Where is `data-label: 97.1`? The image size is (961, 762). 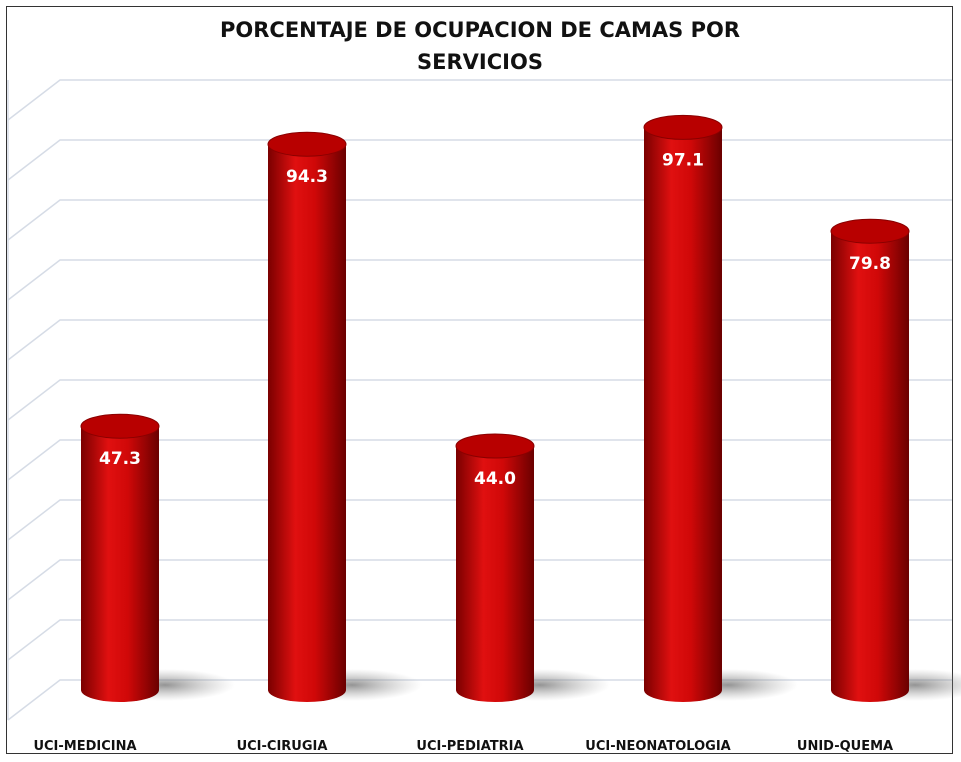 data-label: 97.1 is located at coordinates (683, 160).